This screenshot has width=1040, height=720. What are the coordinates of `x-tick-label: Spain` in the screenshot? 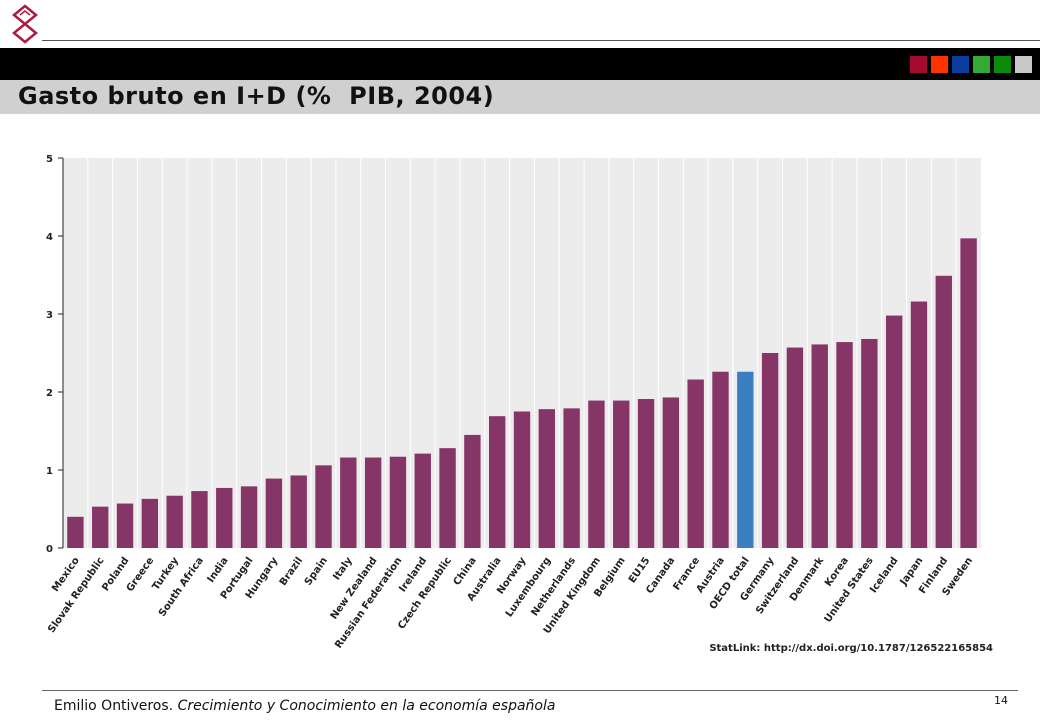 It's located at (316, 571).